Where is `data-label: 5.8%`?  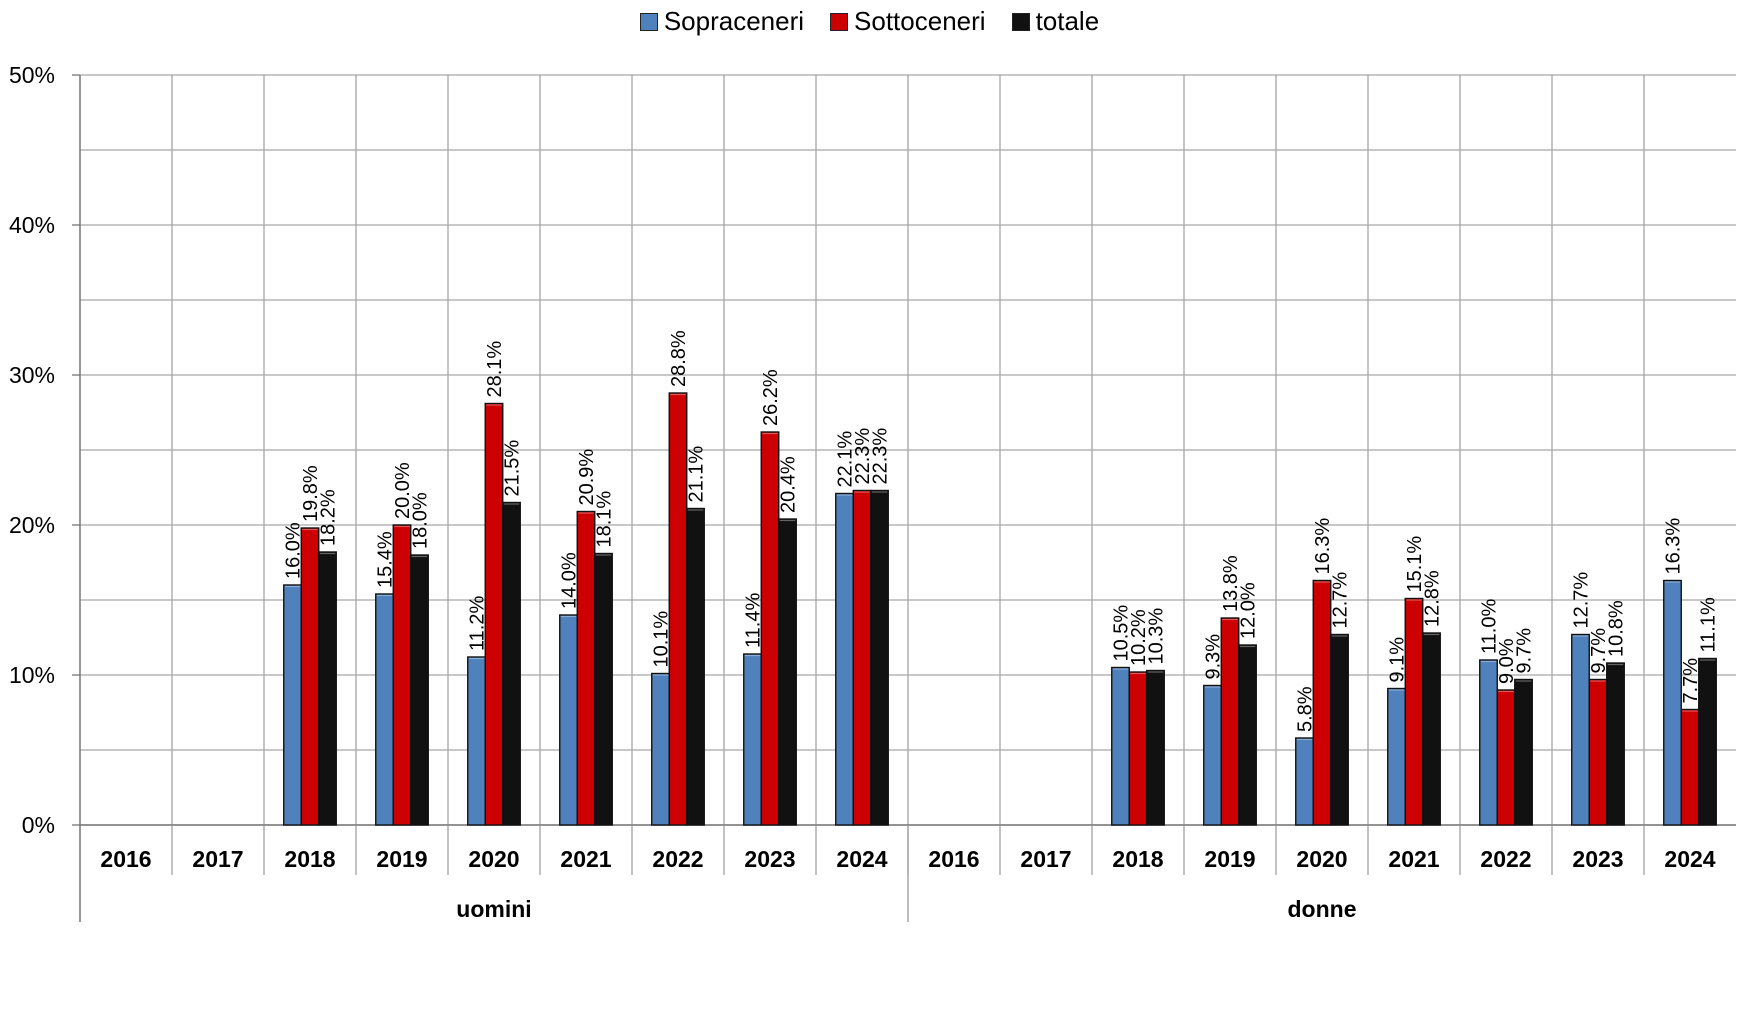
data-label: 5.8% is located at coordinates (1306, 709).